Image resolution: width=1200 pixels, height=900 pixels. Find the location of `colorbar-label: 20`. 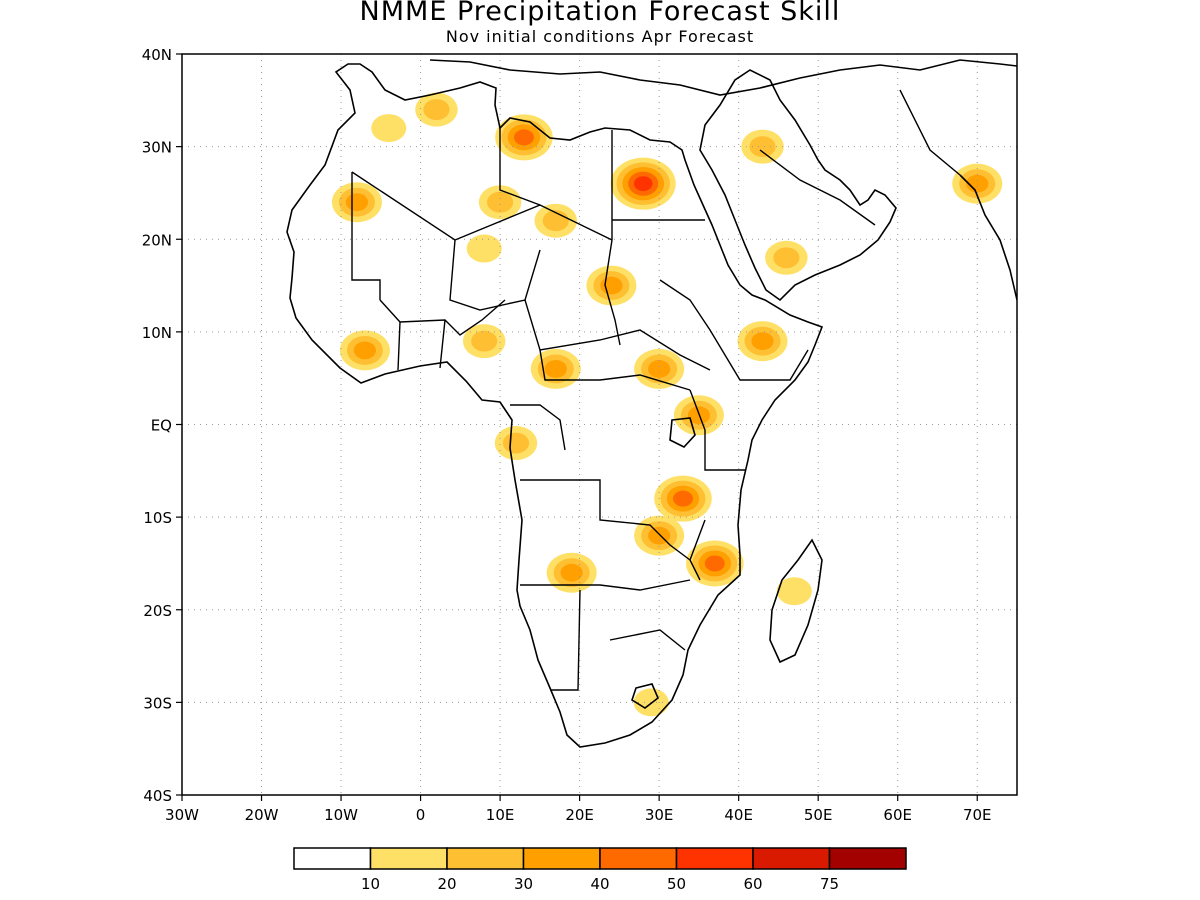

colorbar-label: 20 is located at coordinates (446, 884).